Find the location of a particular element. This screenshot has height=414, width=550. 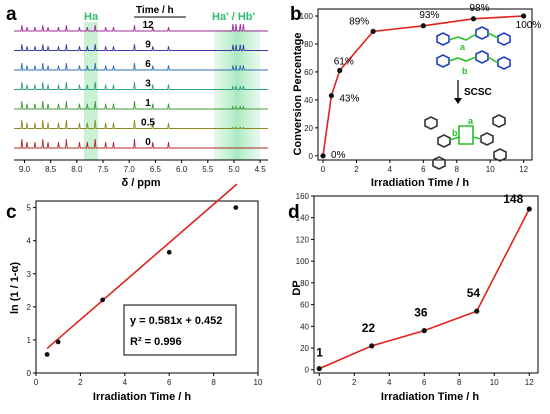

panel-letter-c: c is located at coordinates (11, 212).